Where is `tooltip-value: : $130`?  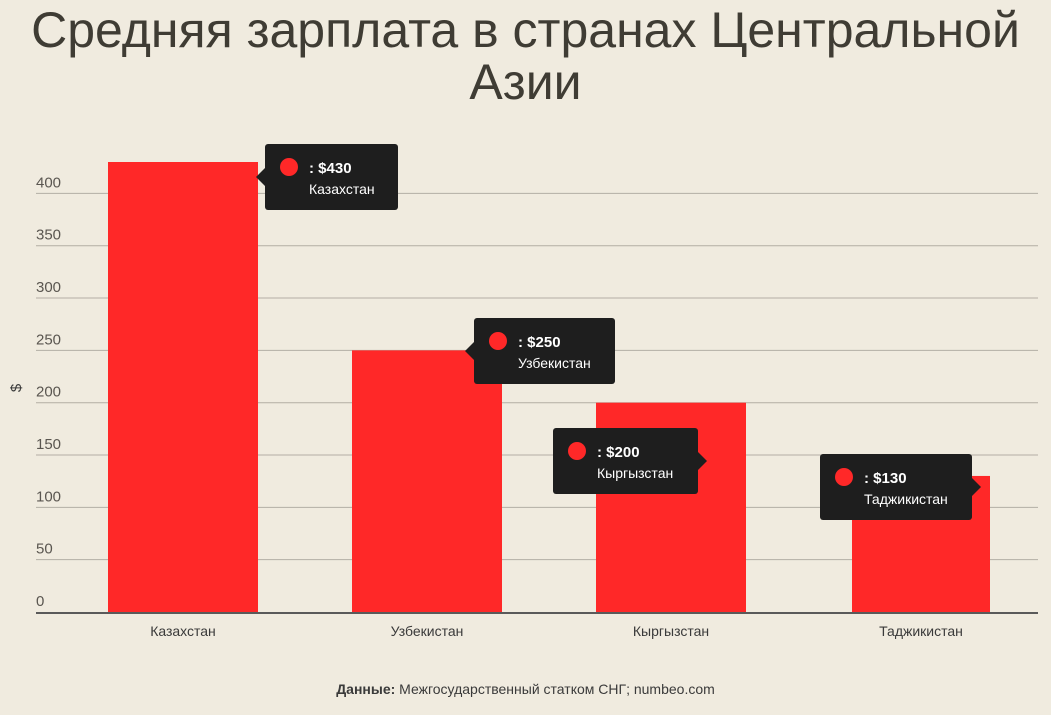 tooltip-value: : $130 is located at coordinates (885, 478).